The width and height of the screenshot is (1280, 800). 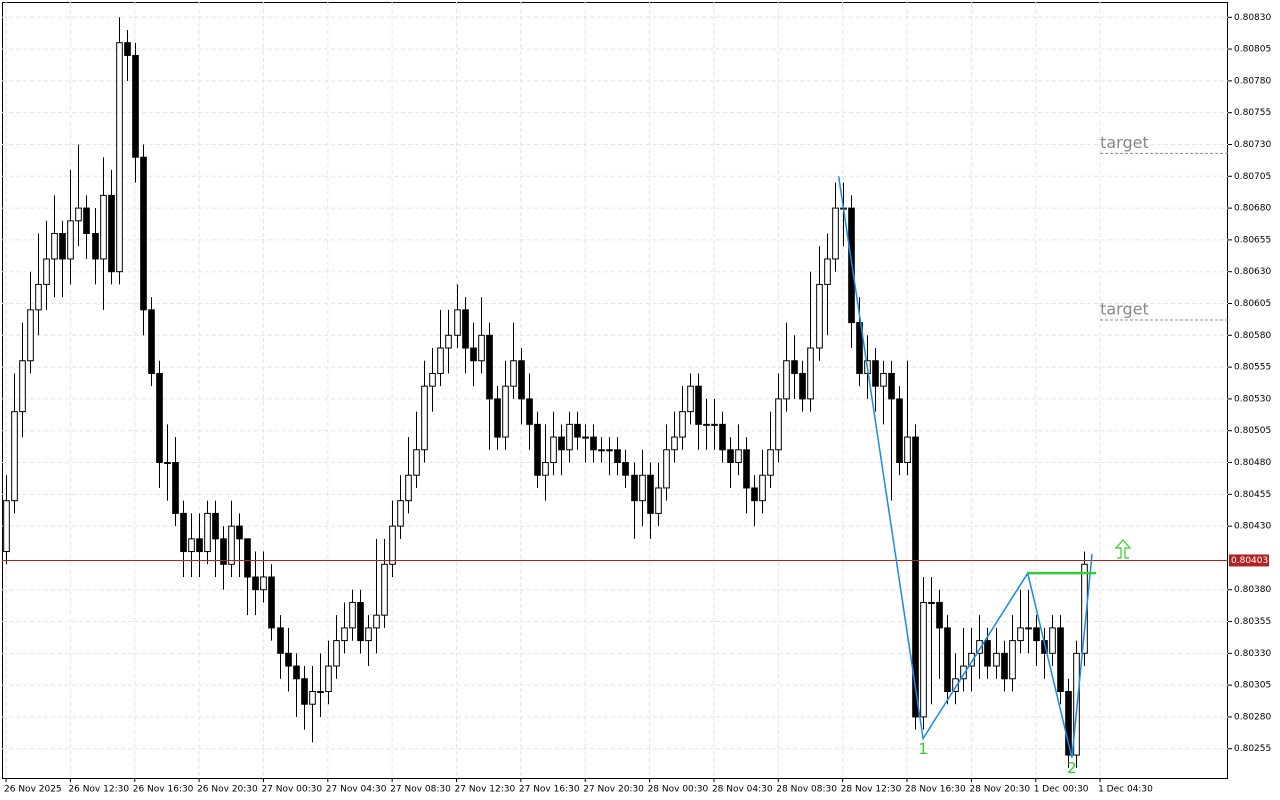 I want to click on y-tick-label: 0.80255, so click(x=1252, y=749).